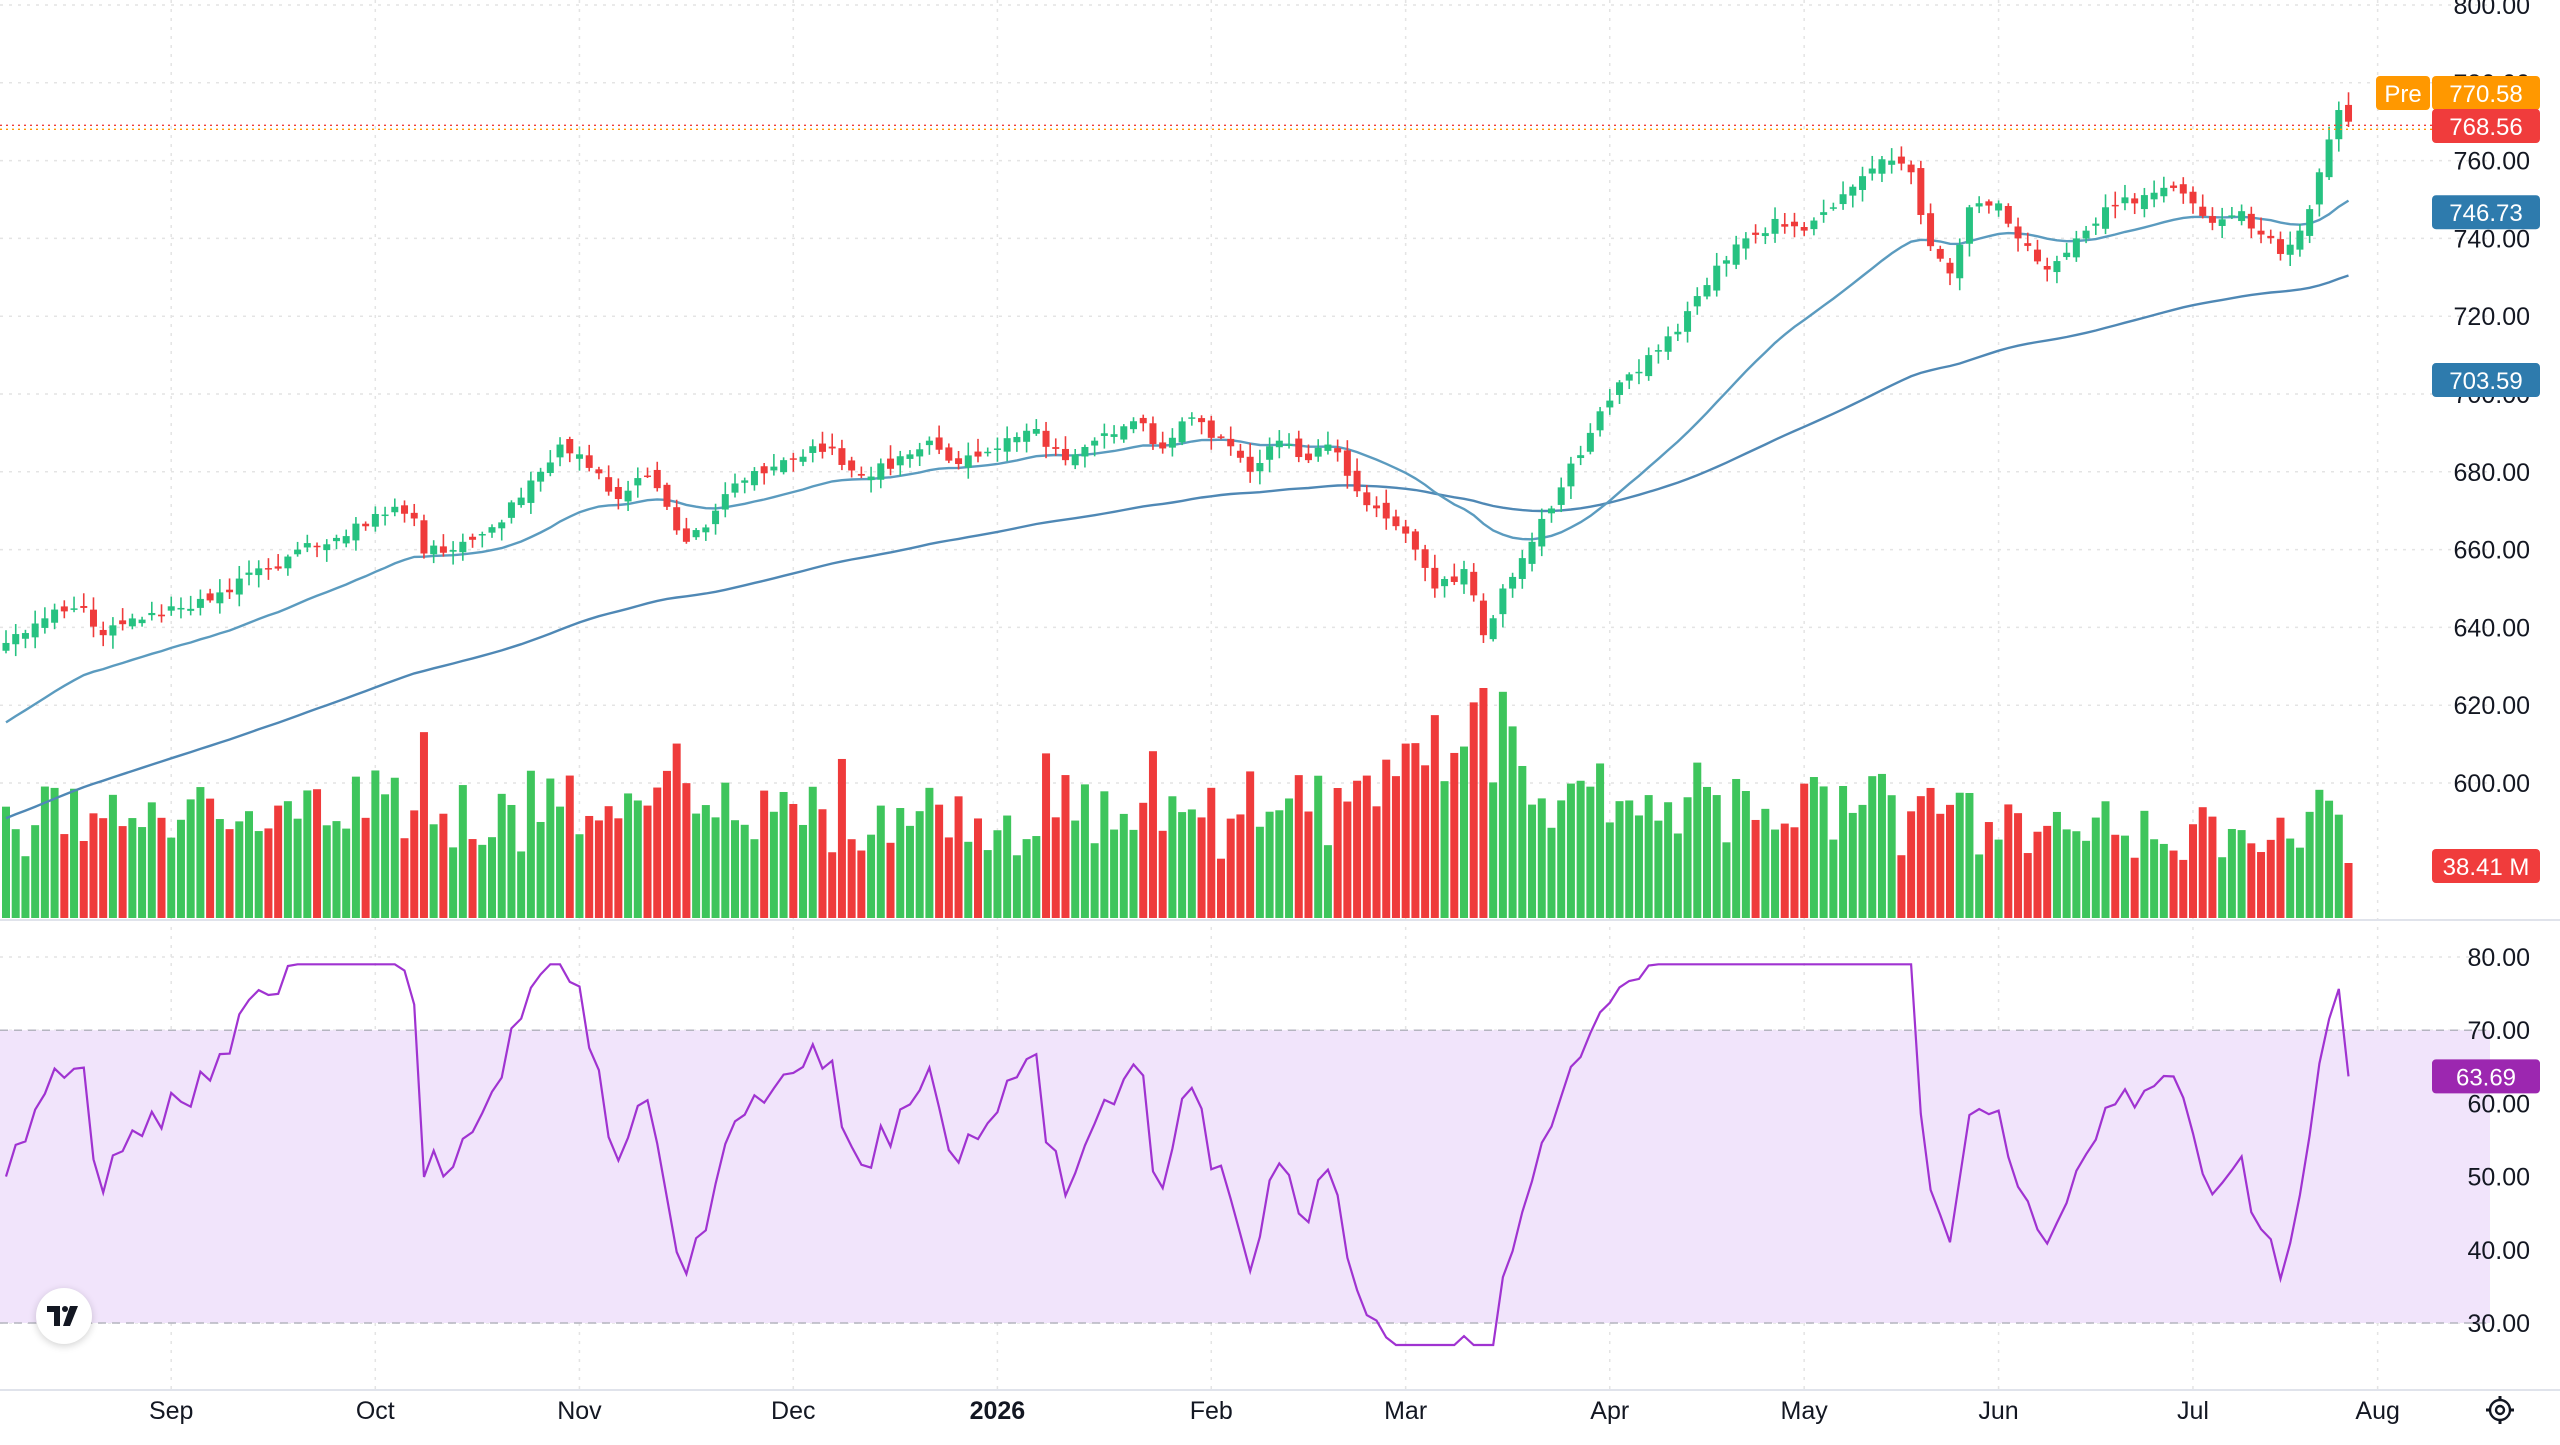 The height and width of the screenshot is (1445, 2560). Describe the element at coordinates (1998, 1411) in the screenshot. I see `time-axis-label: Jun` at that location.